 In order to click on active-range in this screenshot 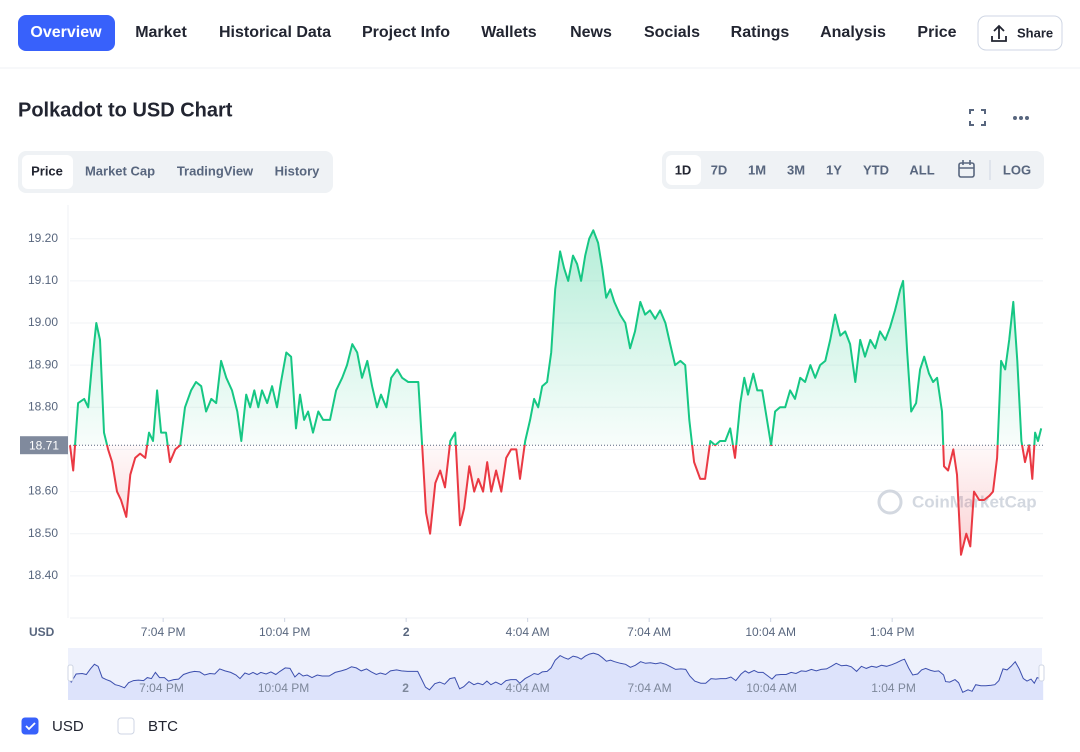, I will do `click(683, 170)`.